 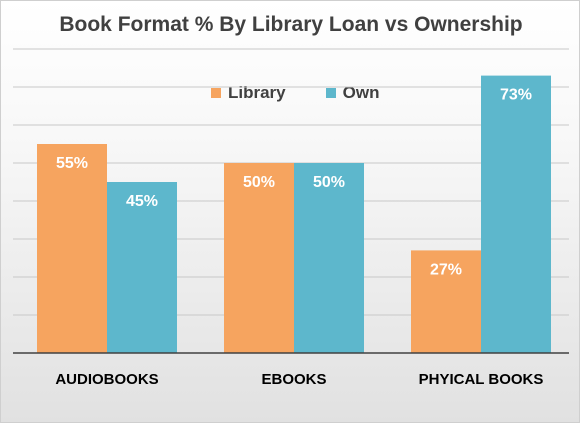 What do you see at coordinates (329, 182) in the screenshot?
I see `data-label-own-2: 50%` at bounding box center [329, 182].